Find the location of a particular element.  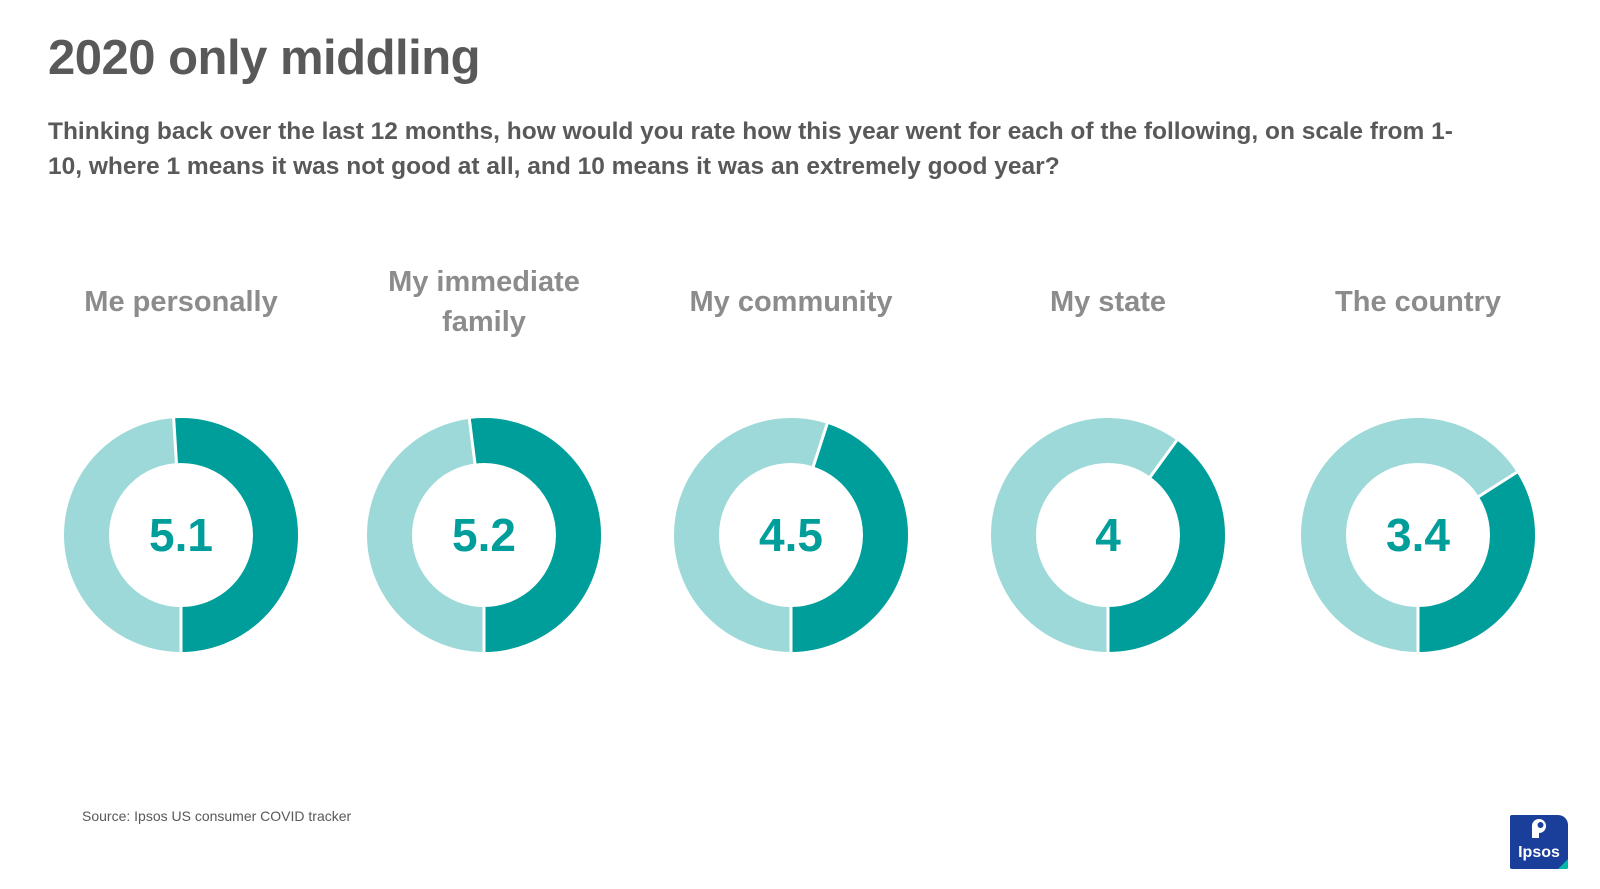

donut-value-label: 4 is located at coordinates (1108, 535).